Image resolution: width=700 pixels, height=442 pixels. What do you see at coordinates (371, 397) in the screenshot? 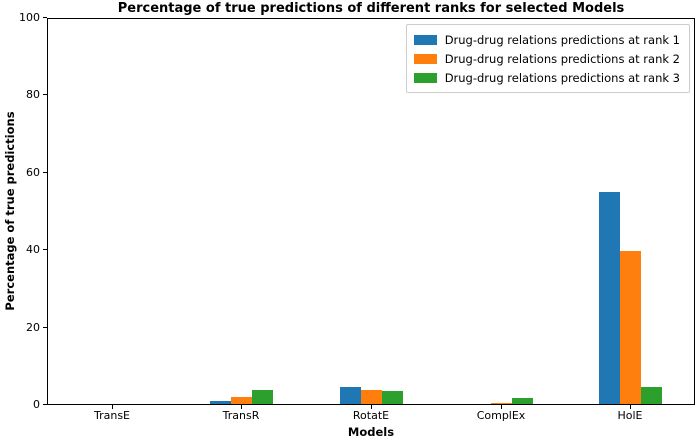
I see `bar-rotate-rank2` at bounding box center [371, 397].